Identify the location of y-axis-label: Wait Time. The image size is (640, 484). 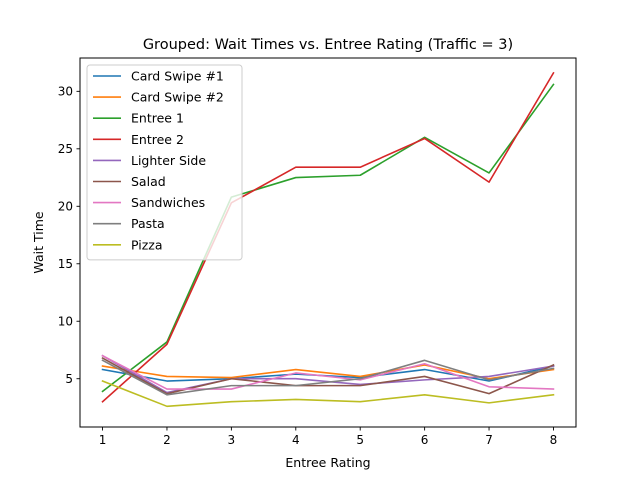
(38, 242).